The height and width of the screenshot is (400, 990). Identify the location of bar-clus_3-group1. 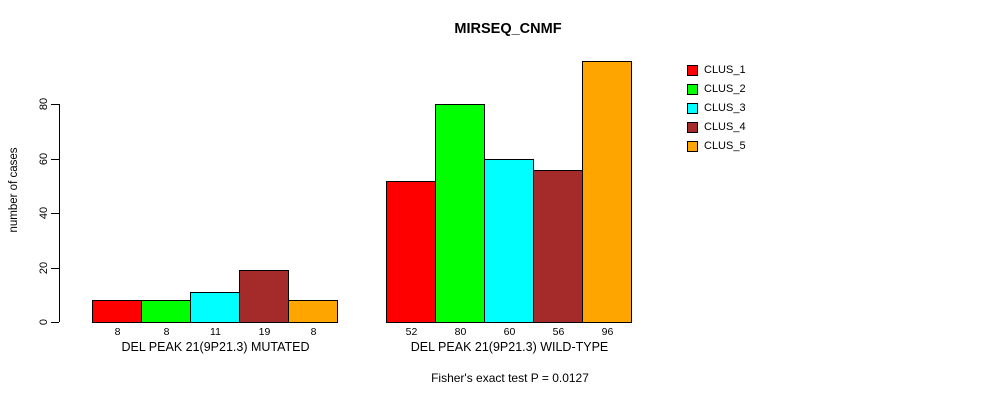
(215, 307).